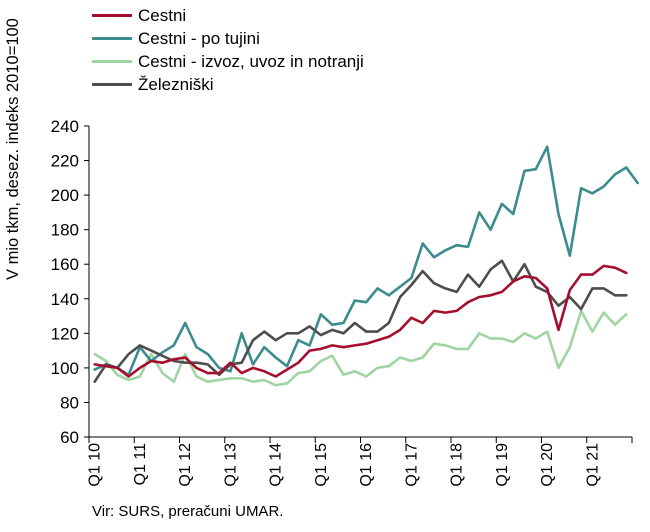 The image size is (650, 532). I want to click on y-tick-label-140: 140, so click(65, 299).